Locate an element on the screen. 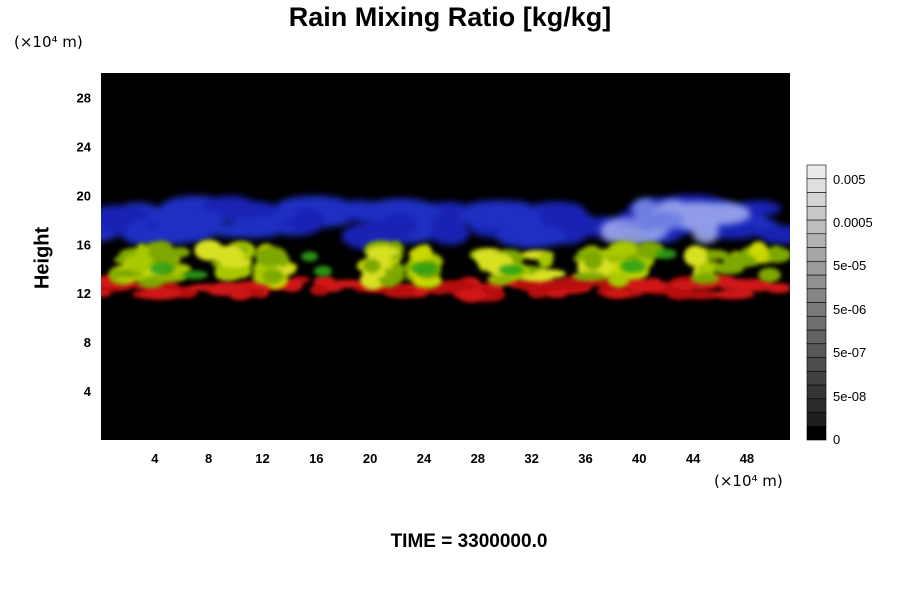  y-tick-label: 28 is located at coordinates (84, 97).